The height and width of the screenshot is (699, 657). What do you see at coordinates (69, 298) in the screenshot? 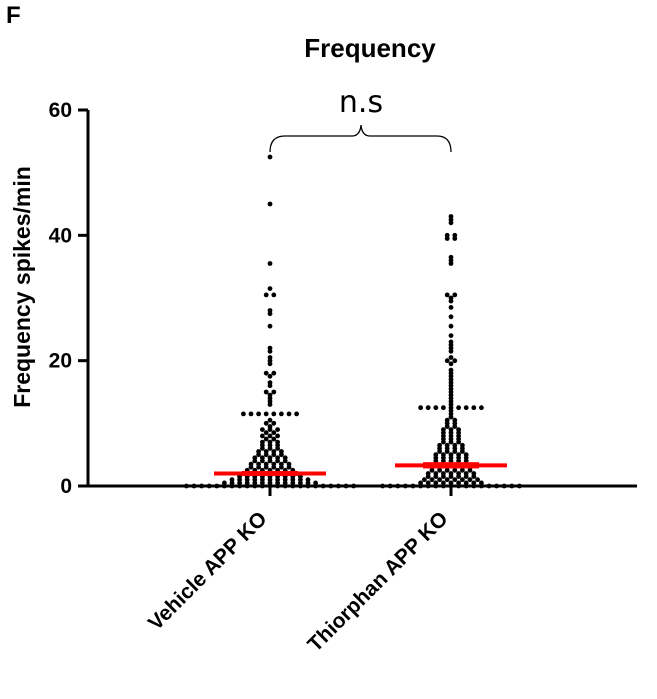
I see `y-axis: 0 20 40 60` at bounding box center [69, 298].